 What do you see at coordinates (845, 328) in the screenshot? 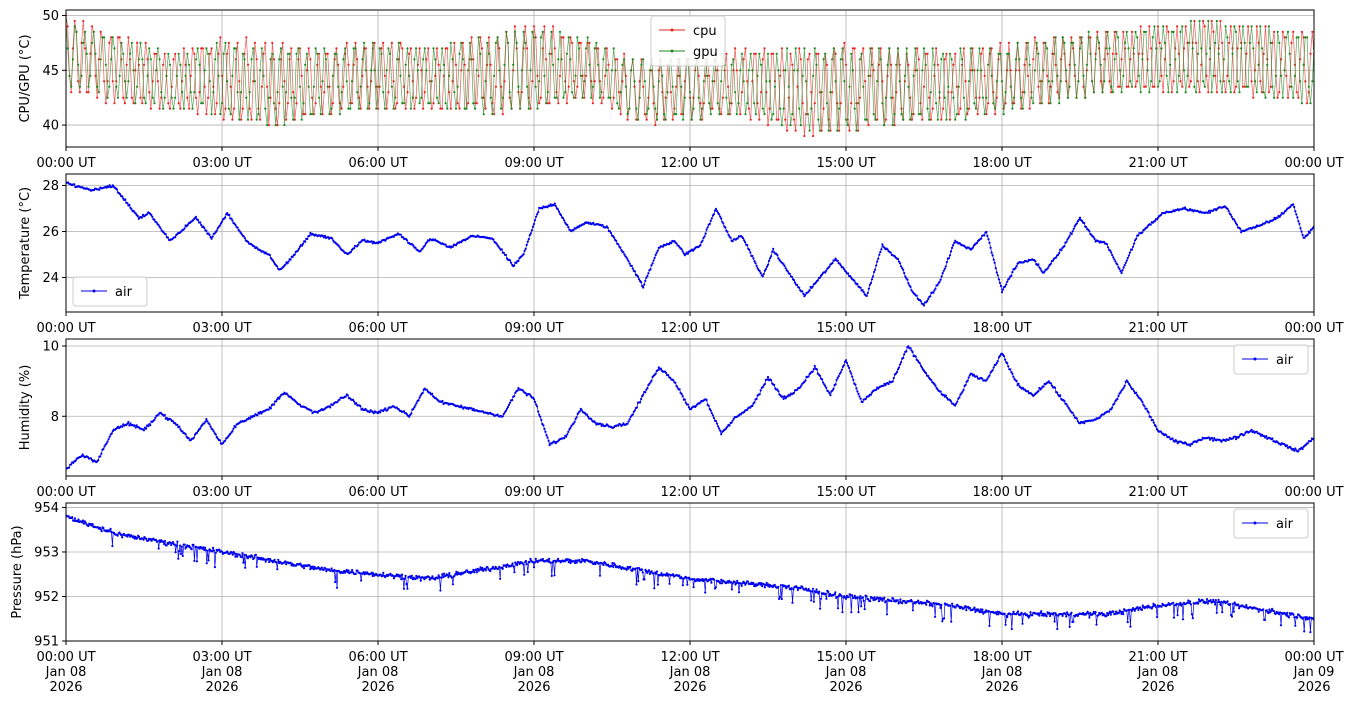
I see `x-tick-label: 15:00 UT` at bounding box center [845, 328].